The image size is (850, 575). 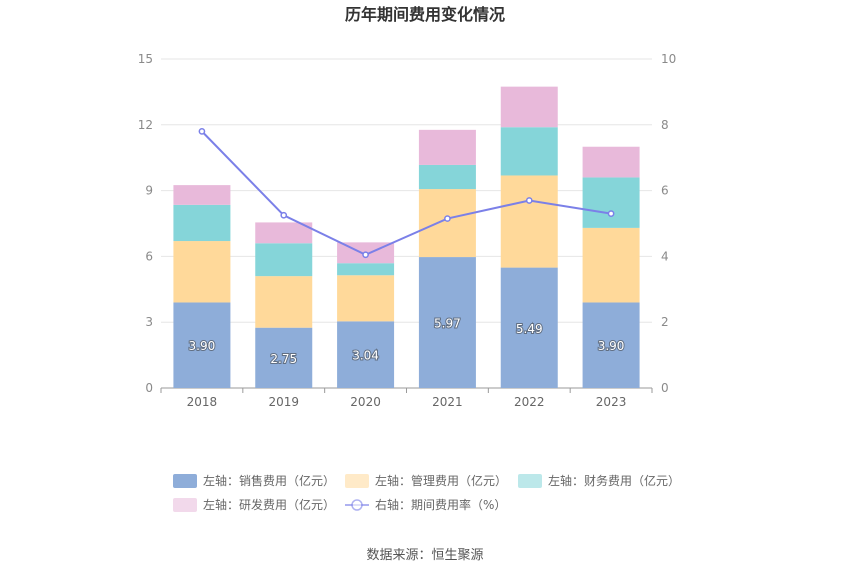 What do you see at coordinates (447, 402) in the screenshot?
I see `x-tick-label: 2021` at bounding box center [447, 402].